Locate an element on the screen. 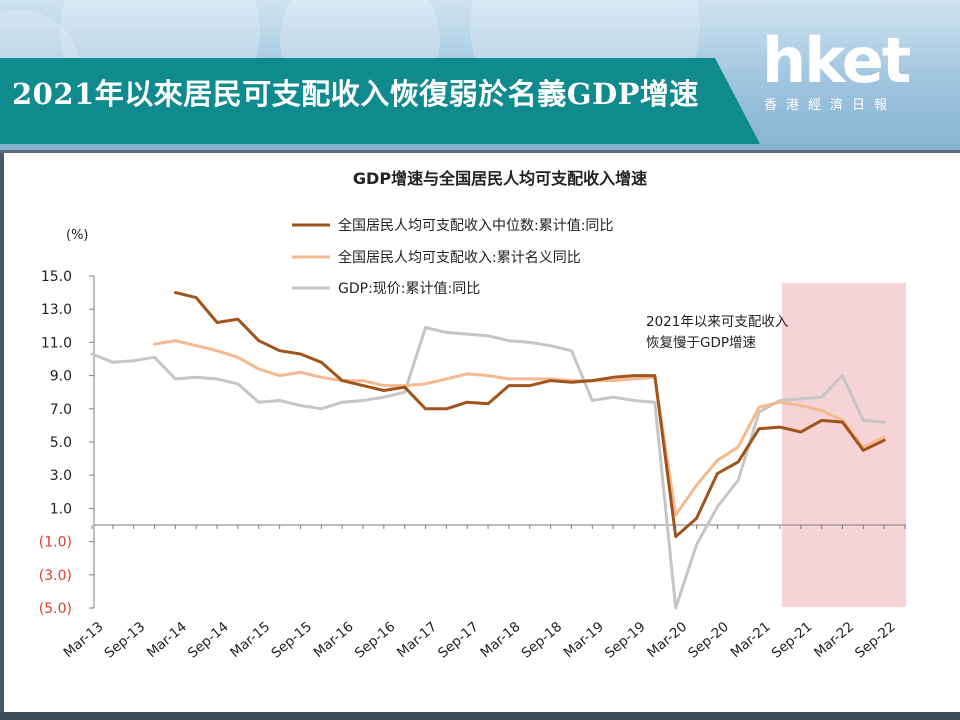 The width and height of the screenshot is (960, 720). x-tick-label: Mar-19 is located at coordinates (584, 640).